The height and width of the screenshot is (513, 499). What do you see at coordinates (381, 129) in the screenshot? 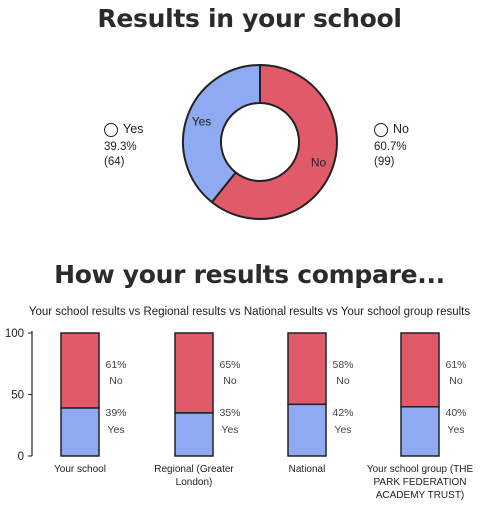
I see `no-swatch-icon` at bounding box center [381, 129].